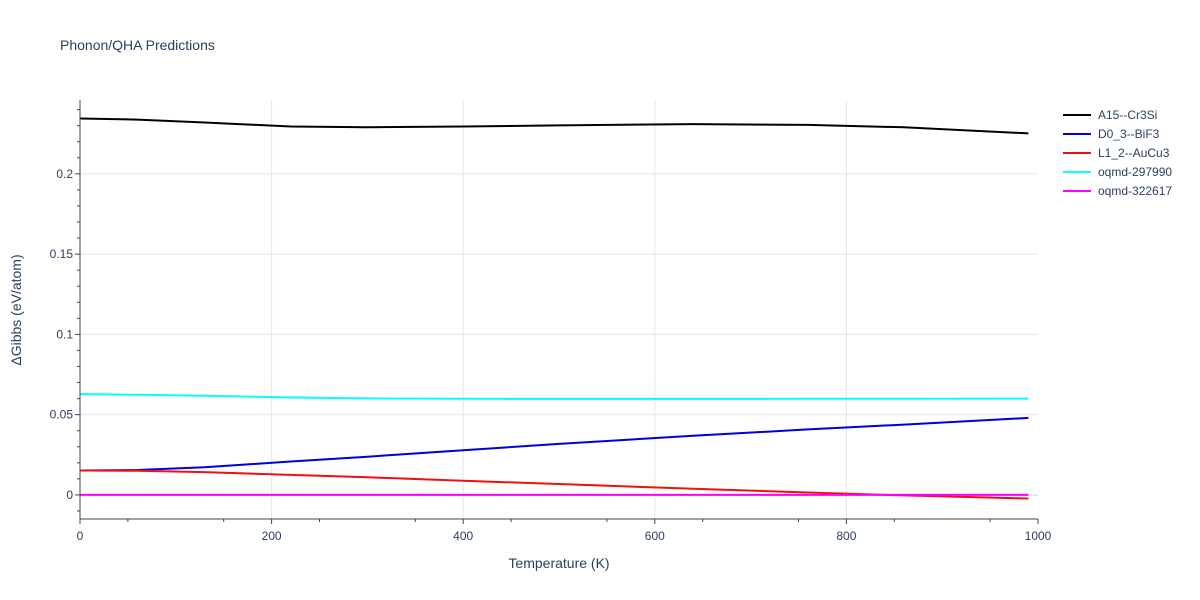  I want to click on x-tick-label: 1000, so click(1038, 536).